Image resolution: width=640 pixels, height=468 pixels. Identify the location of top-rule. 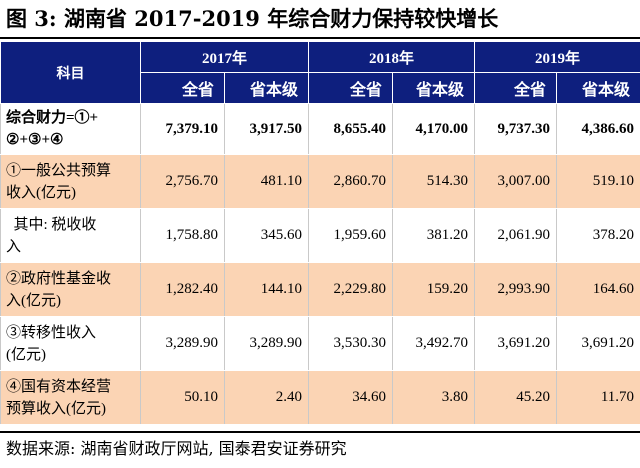
(320, 38).